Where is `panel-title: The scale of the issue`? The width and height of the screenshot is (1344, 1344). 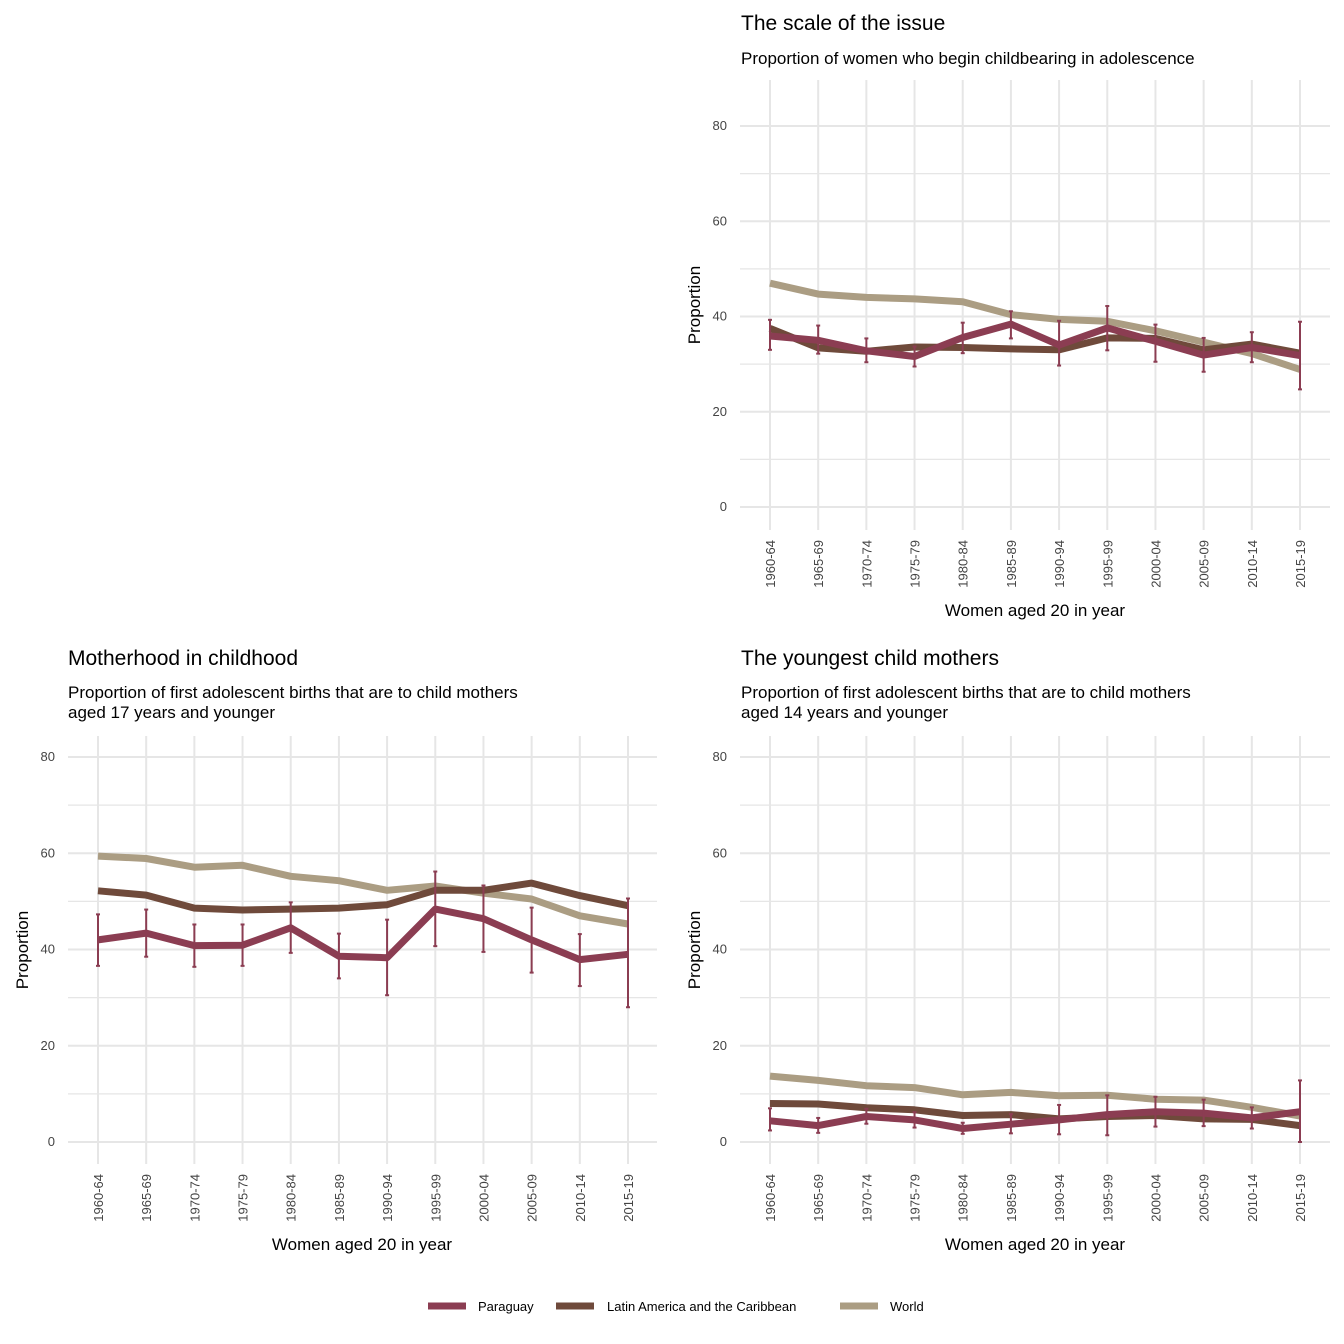
panel-title: The scale of the issue is located at coordinates (843, 23).